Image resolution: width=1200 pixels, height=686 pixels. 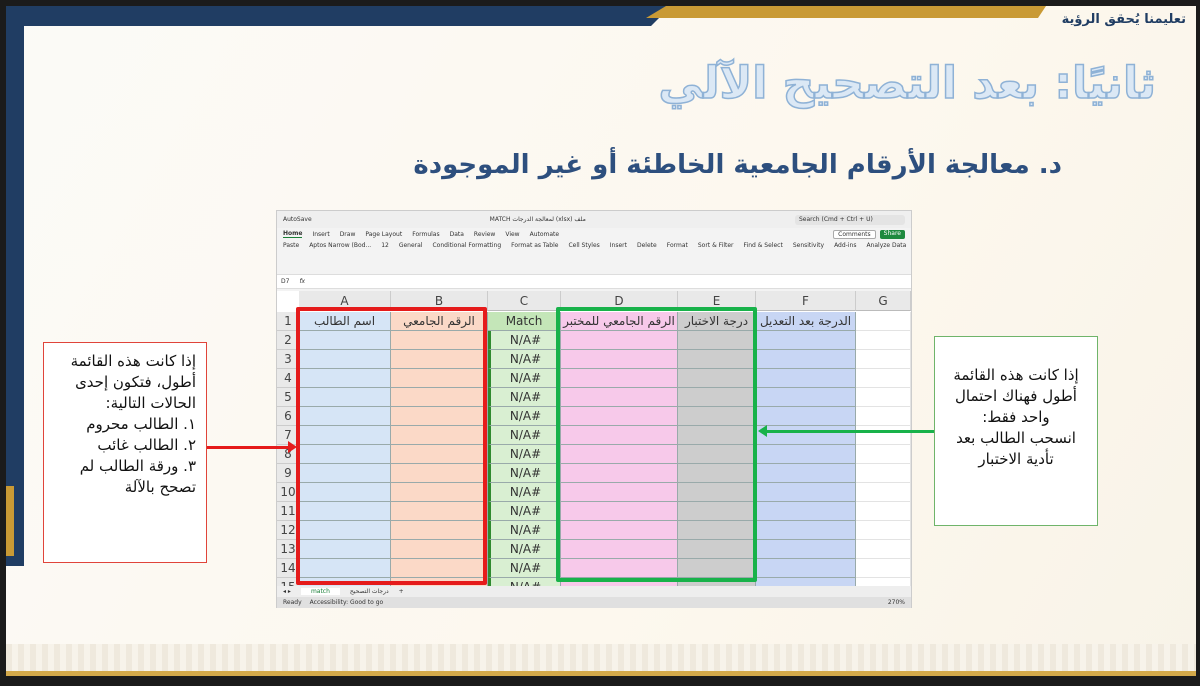 I want to click on cell-A12, so click(x=345, y=530).